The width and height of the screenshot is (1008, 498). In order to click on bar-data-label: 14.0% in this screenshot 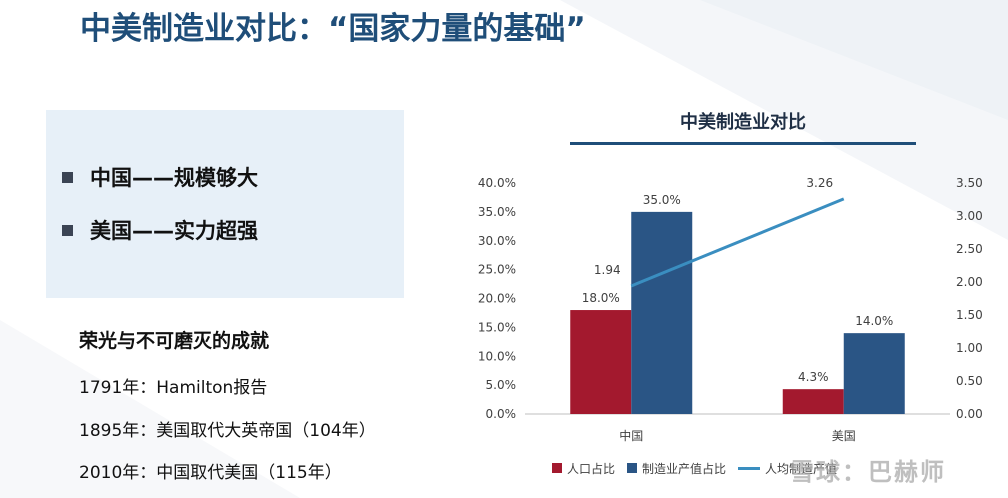, I will do `click(874, 321)`.